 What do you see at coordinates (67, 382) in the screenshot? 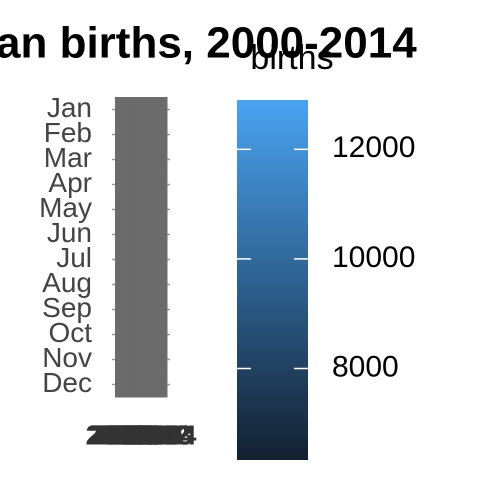
I see `y-tick-label: Dec` at bounding box center [67, 382].